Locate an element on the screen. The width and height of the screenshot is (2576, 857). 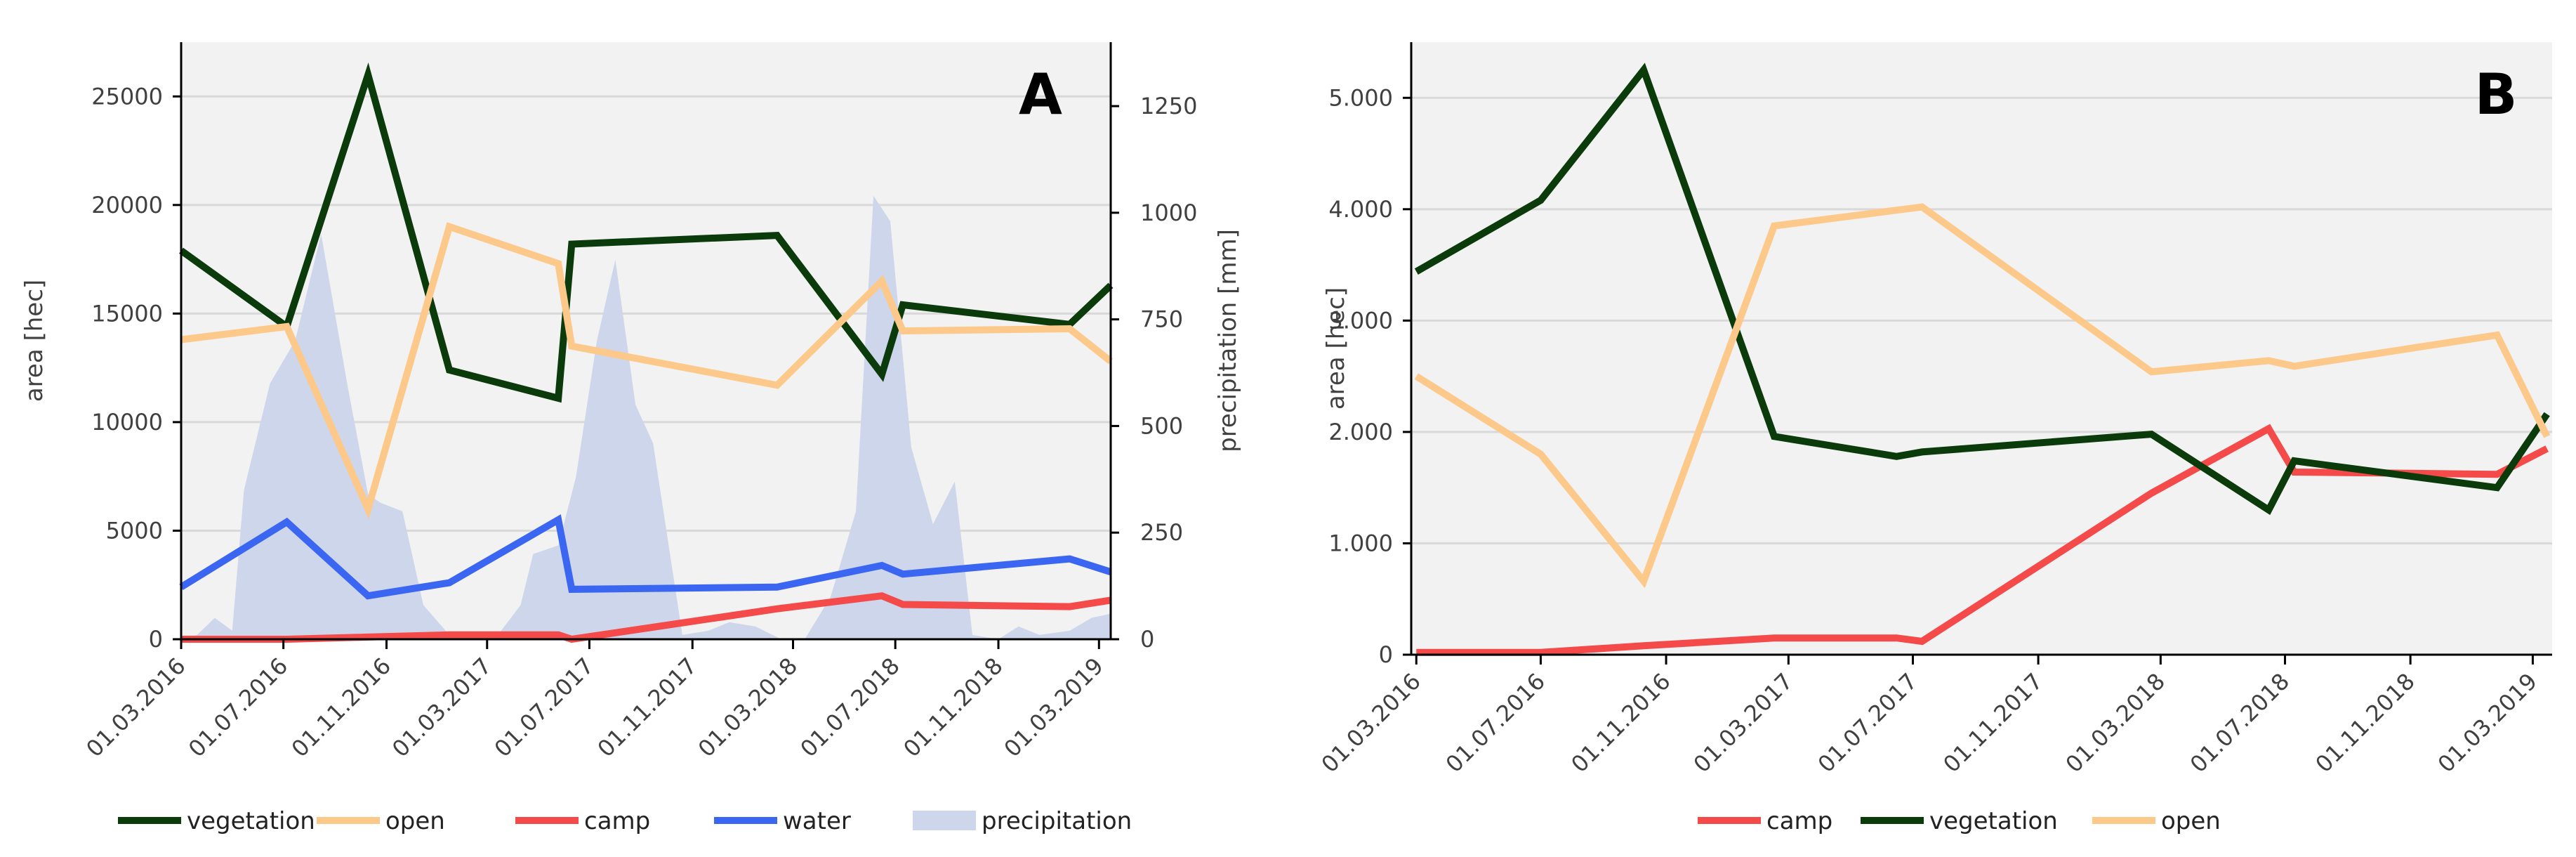
y2-axis-label: precipitation [mm] is located at coordinates (1228, 340).